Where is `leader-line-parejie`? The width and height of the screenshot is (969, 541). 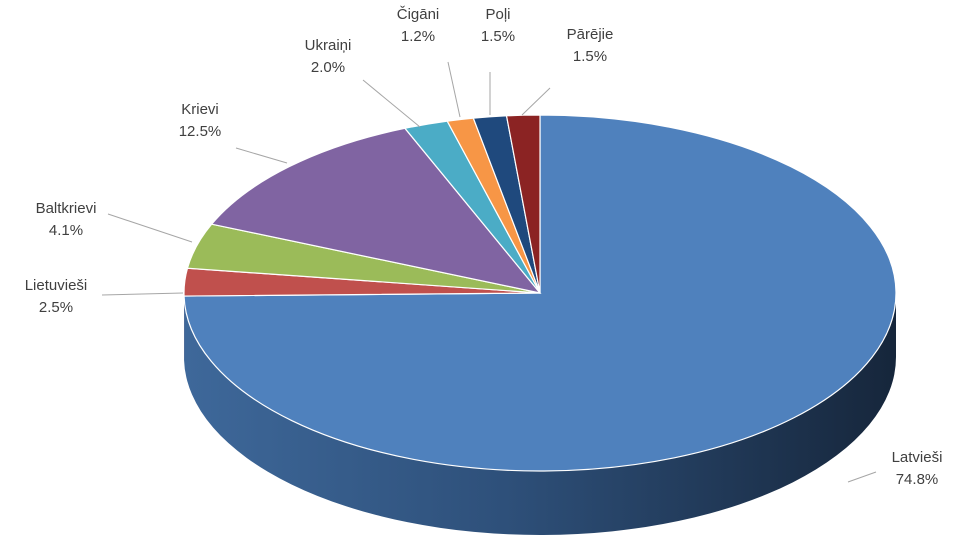
leader-line-parejie is located at coordinates (536, 101).